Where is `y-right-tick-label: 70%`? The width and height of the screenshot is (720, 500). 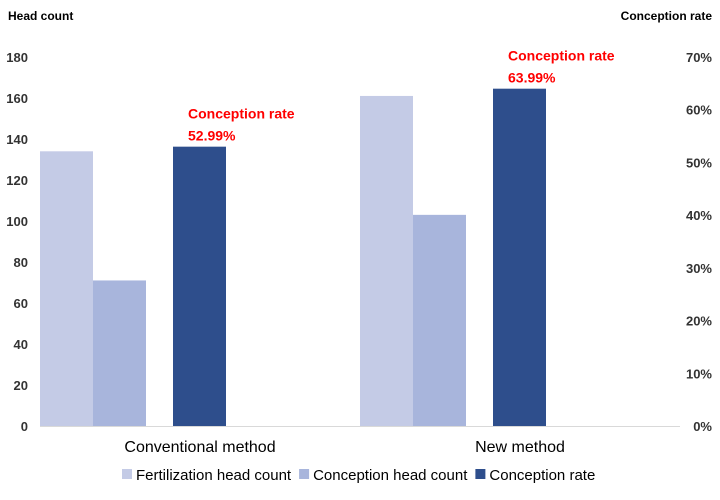 y-right-tick-label: 70% is located at coordinates (699, 57).